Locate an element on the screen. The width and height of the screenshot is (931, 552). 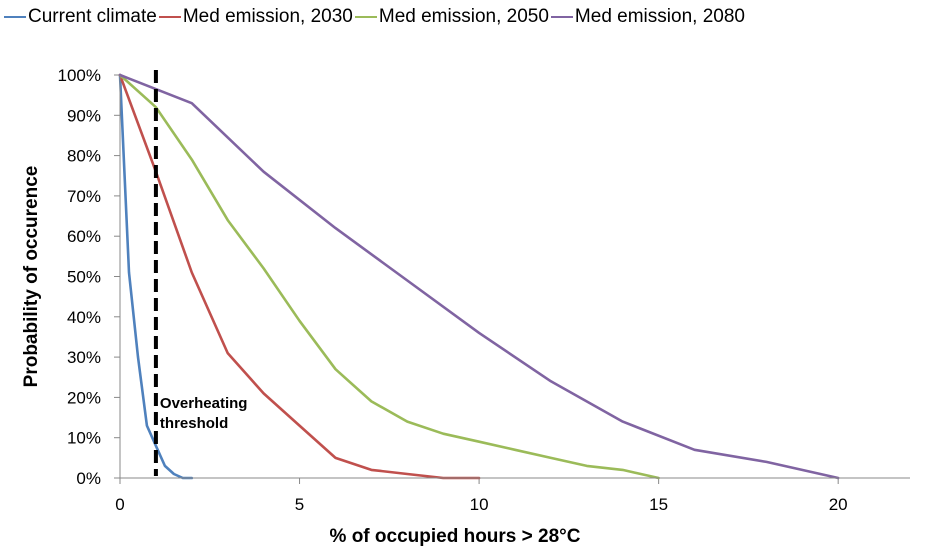
y-tick-label: 90% is located at coordinates (84, 115).